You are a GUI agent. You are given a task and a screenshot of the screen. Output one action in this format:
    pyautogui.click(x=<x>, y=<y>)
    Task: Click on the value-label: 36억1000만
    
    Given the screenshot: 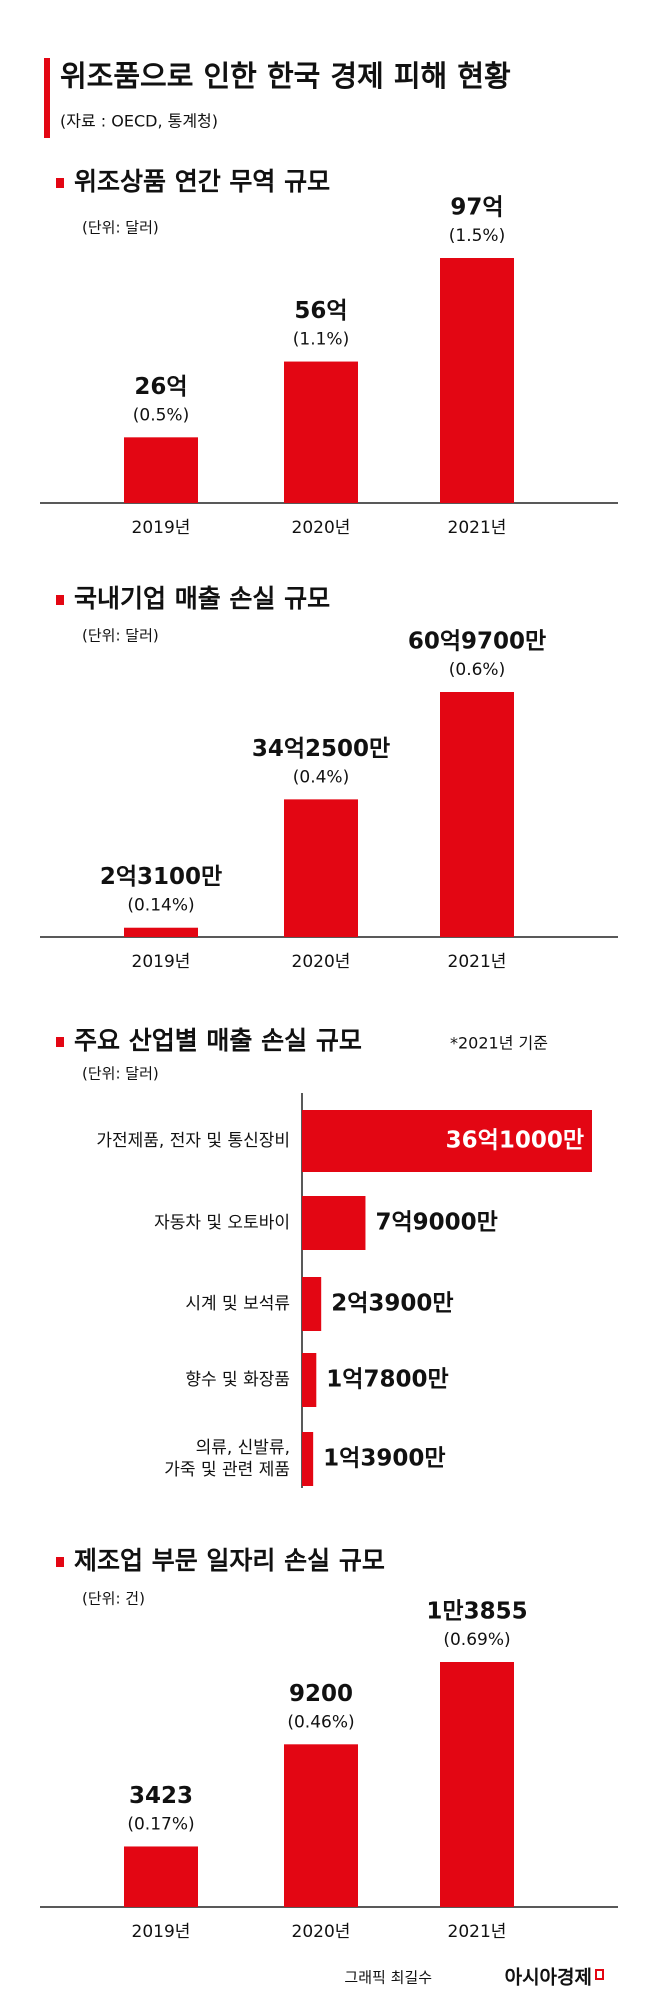 What is the action you would take?
    pyautogui.click(x=515, y=1141)
    